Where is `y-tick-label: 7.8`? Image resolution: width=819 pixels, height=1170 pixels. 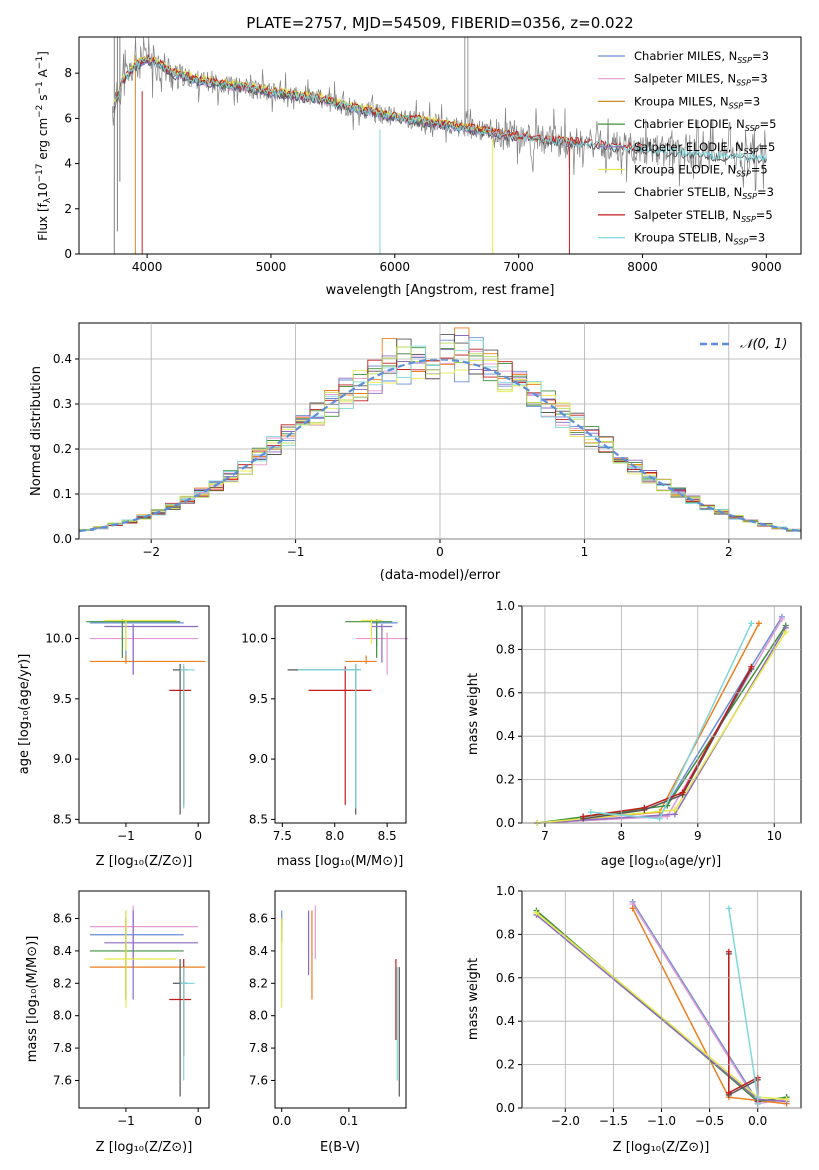
y-tick-label: 7.8 is located at coordinates (258, 1048).